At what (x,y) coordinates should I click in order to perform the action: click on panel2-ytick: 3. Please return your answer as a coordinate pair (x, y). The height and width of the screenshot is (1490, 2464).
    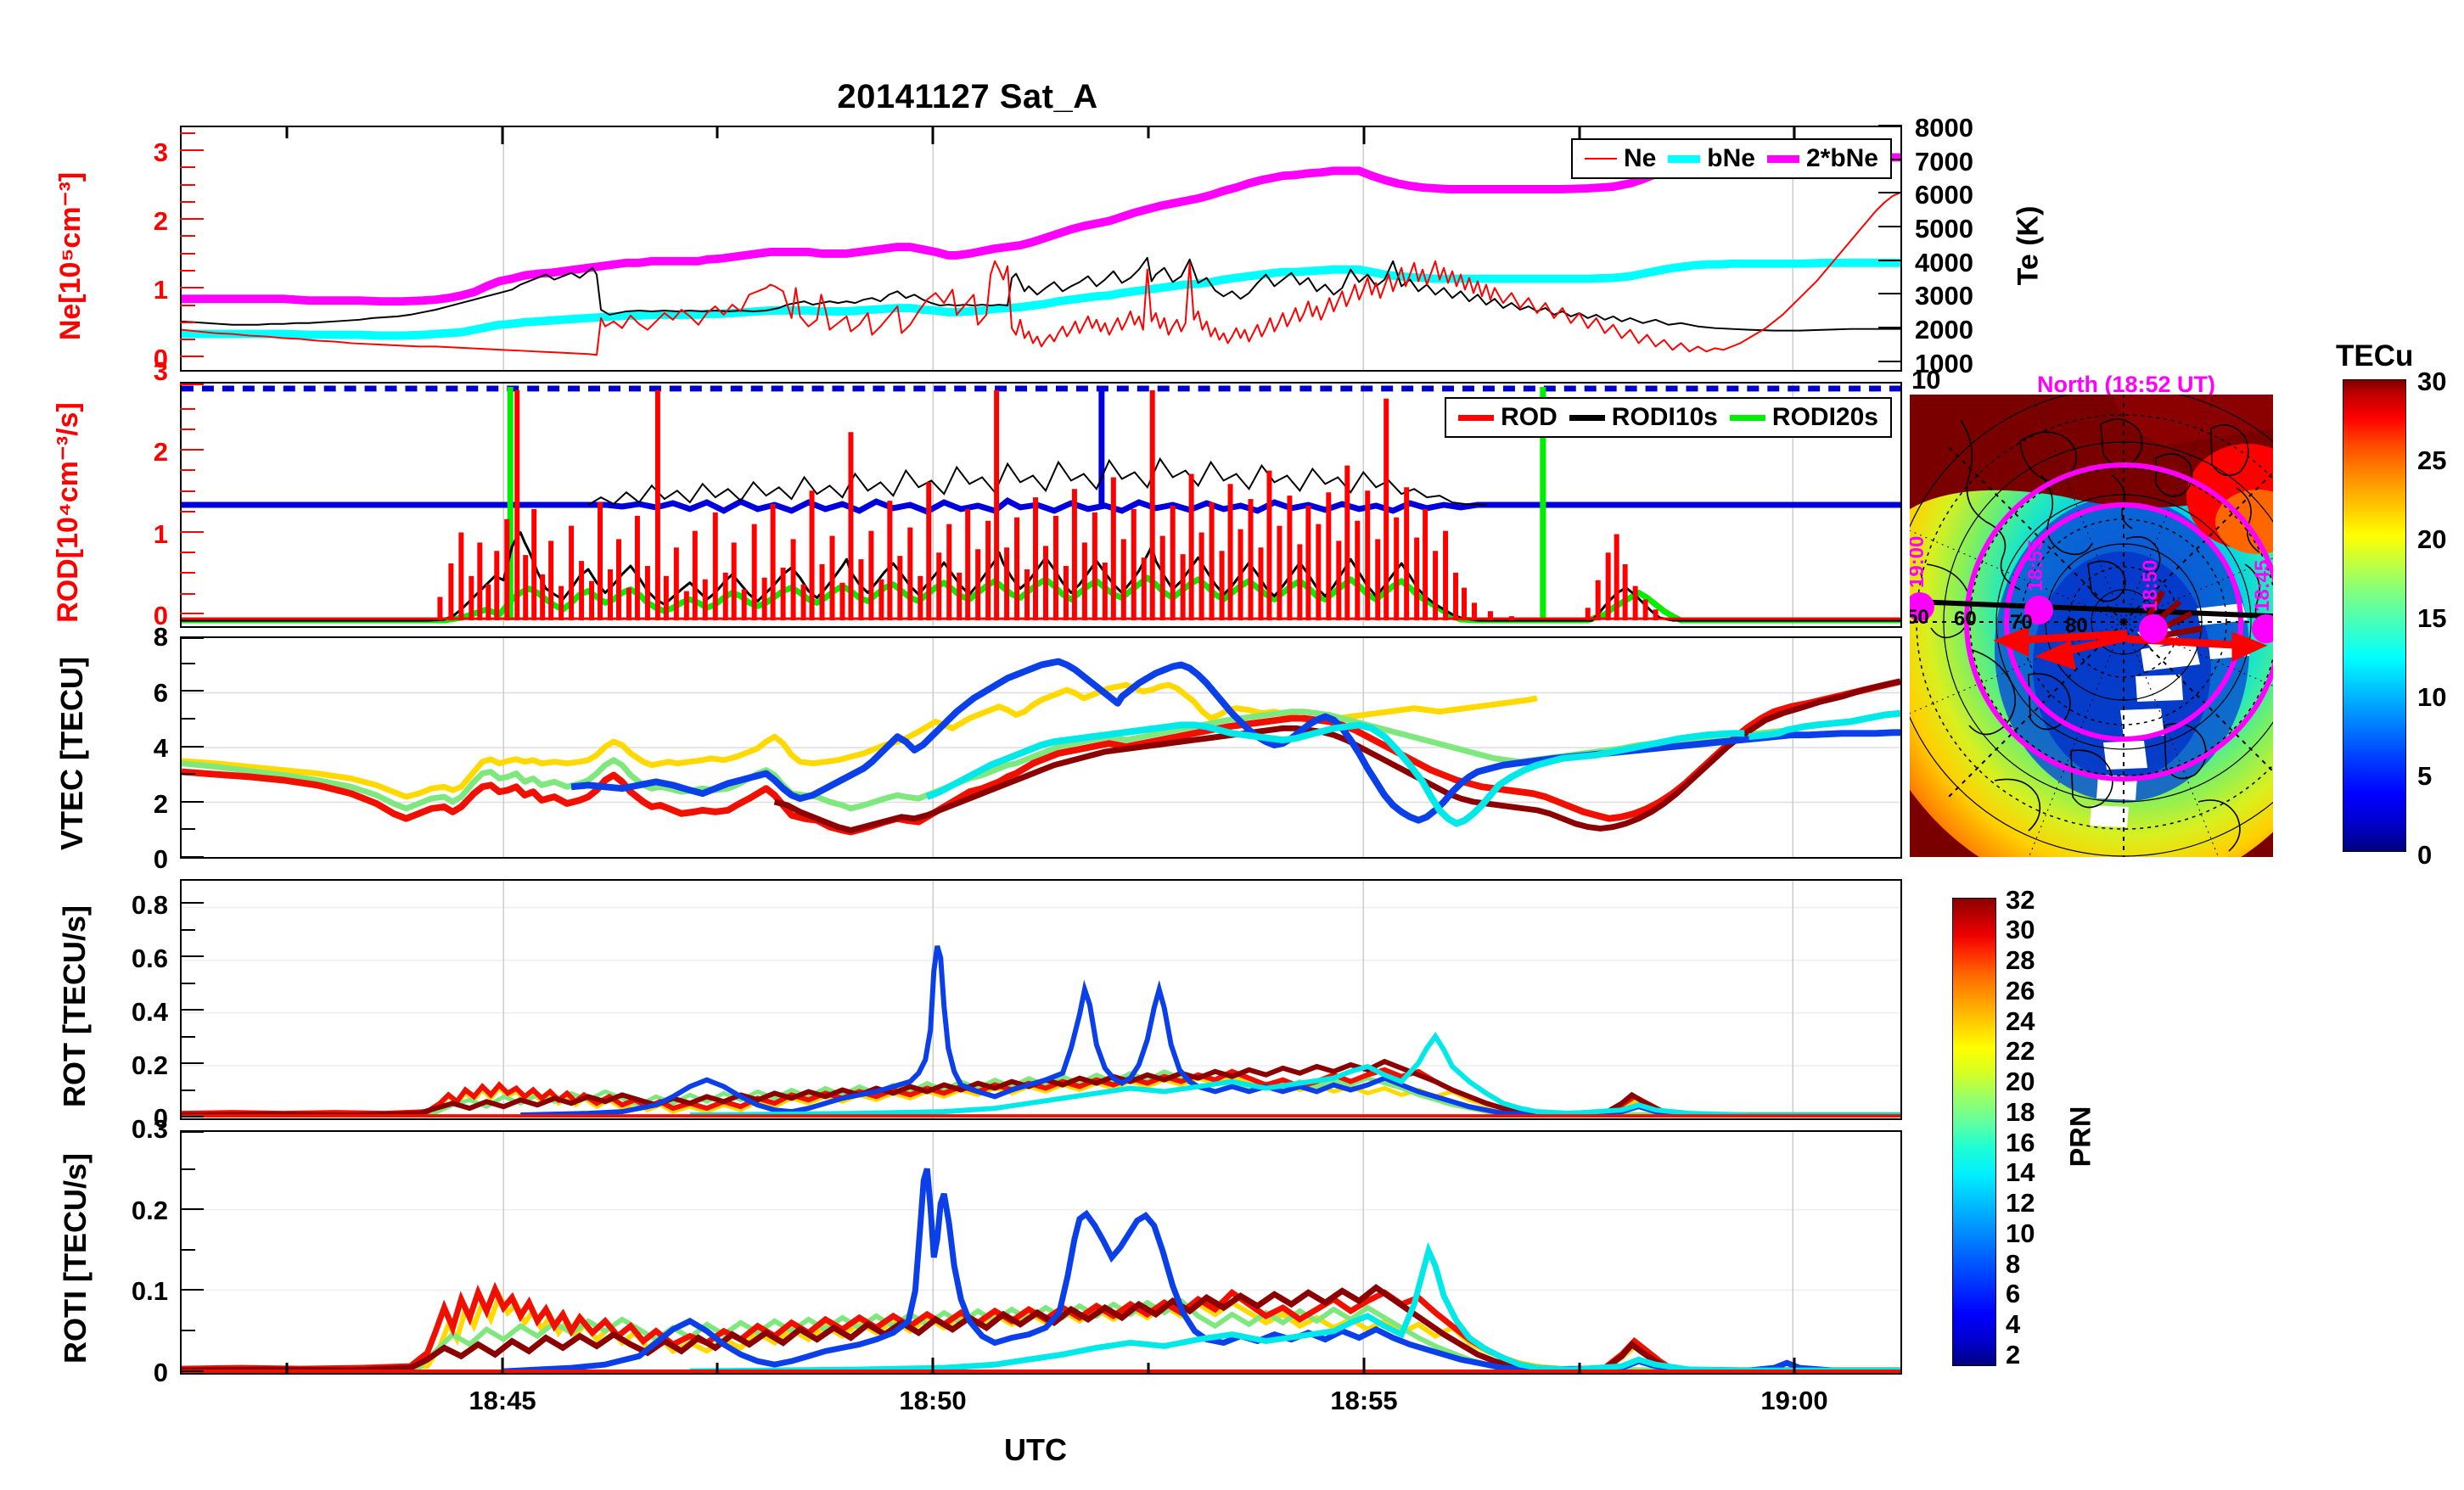
    Looking at the image, I should click on (160, 371).